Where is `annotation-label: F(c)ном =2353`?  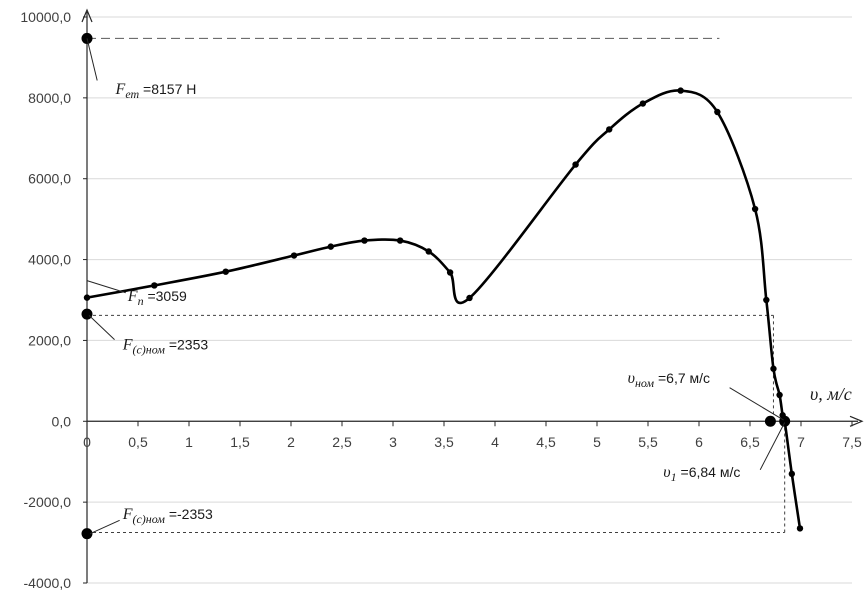 annotation-label: F(c)ном =2353 is located at coordinates (165, 347).